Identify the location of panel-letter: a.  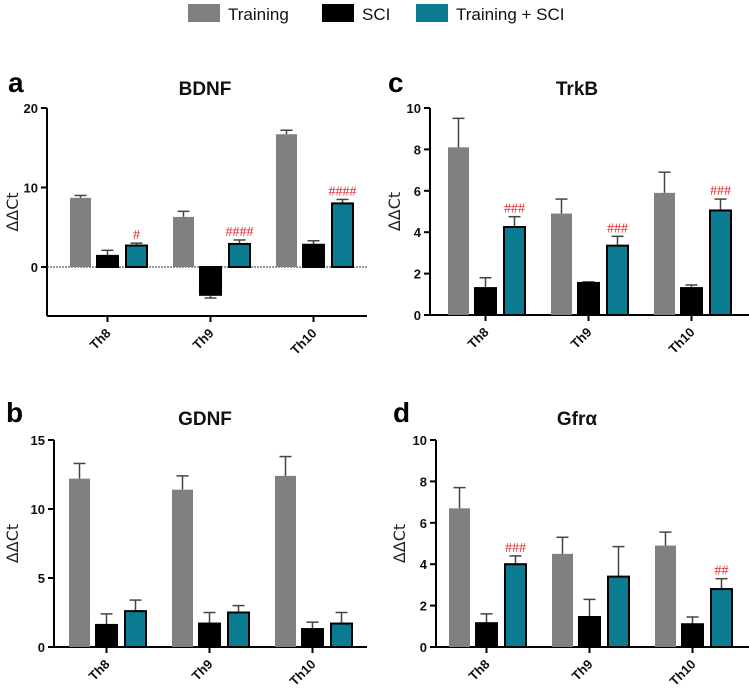
(16, 82).